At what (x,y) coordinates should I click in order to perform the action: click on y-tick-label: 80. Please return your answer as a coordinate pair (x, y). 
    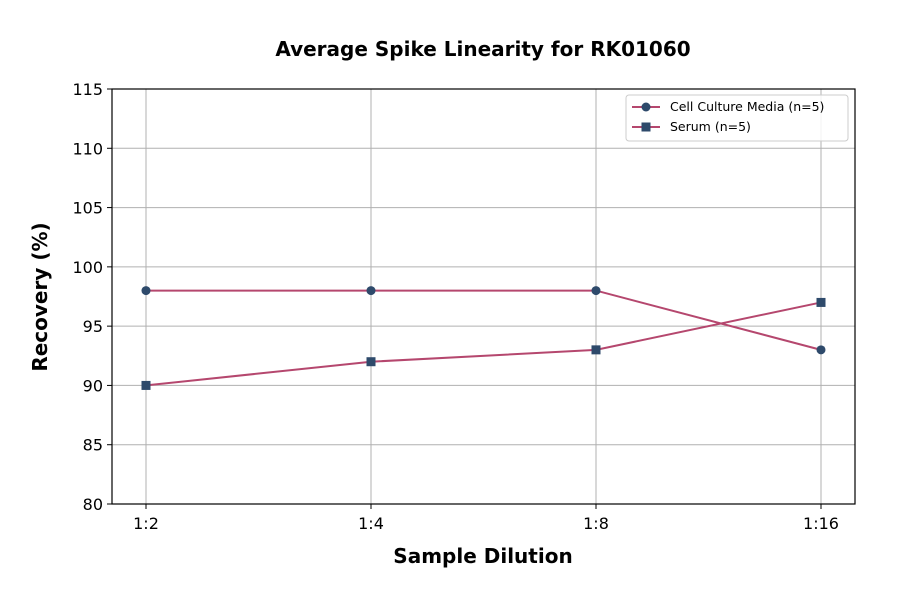
    Looking at the image, I should click on (93, 504).